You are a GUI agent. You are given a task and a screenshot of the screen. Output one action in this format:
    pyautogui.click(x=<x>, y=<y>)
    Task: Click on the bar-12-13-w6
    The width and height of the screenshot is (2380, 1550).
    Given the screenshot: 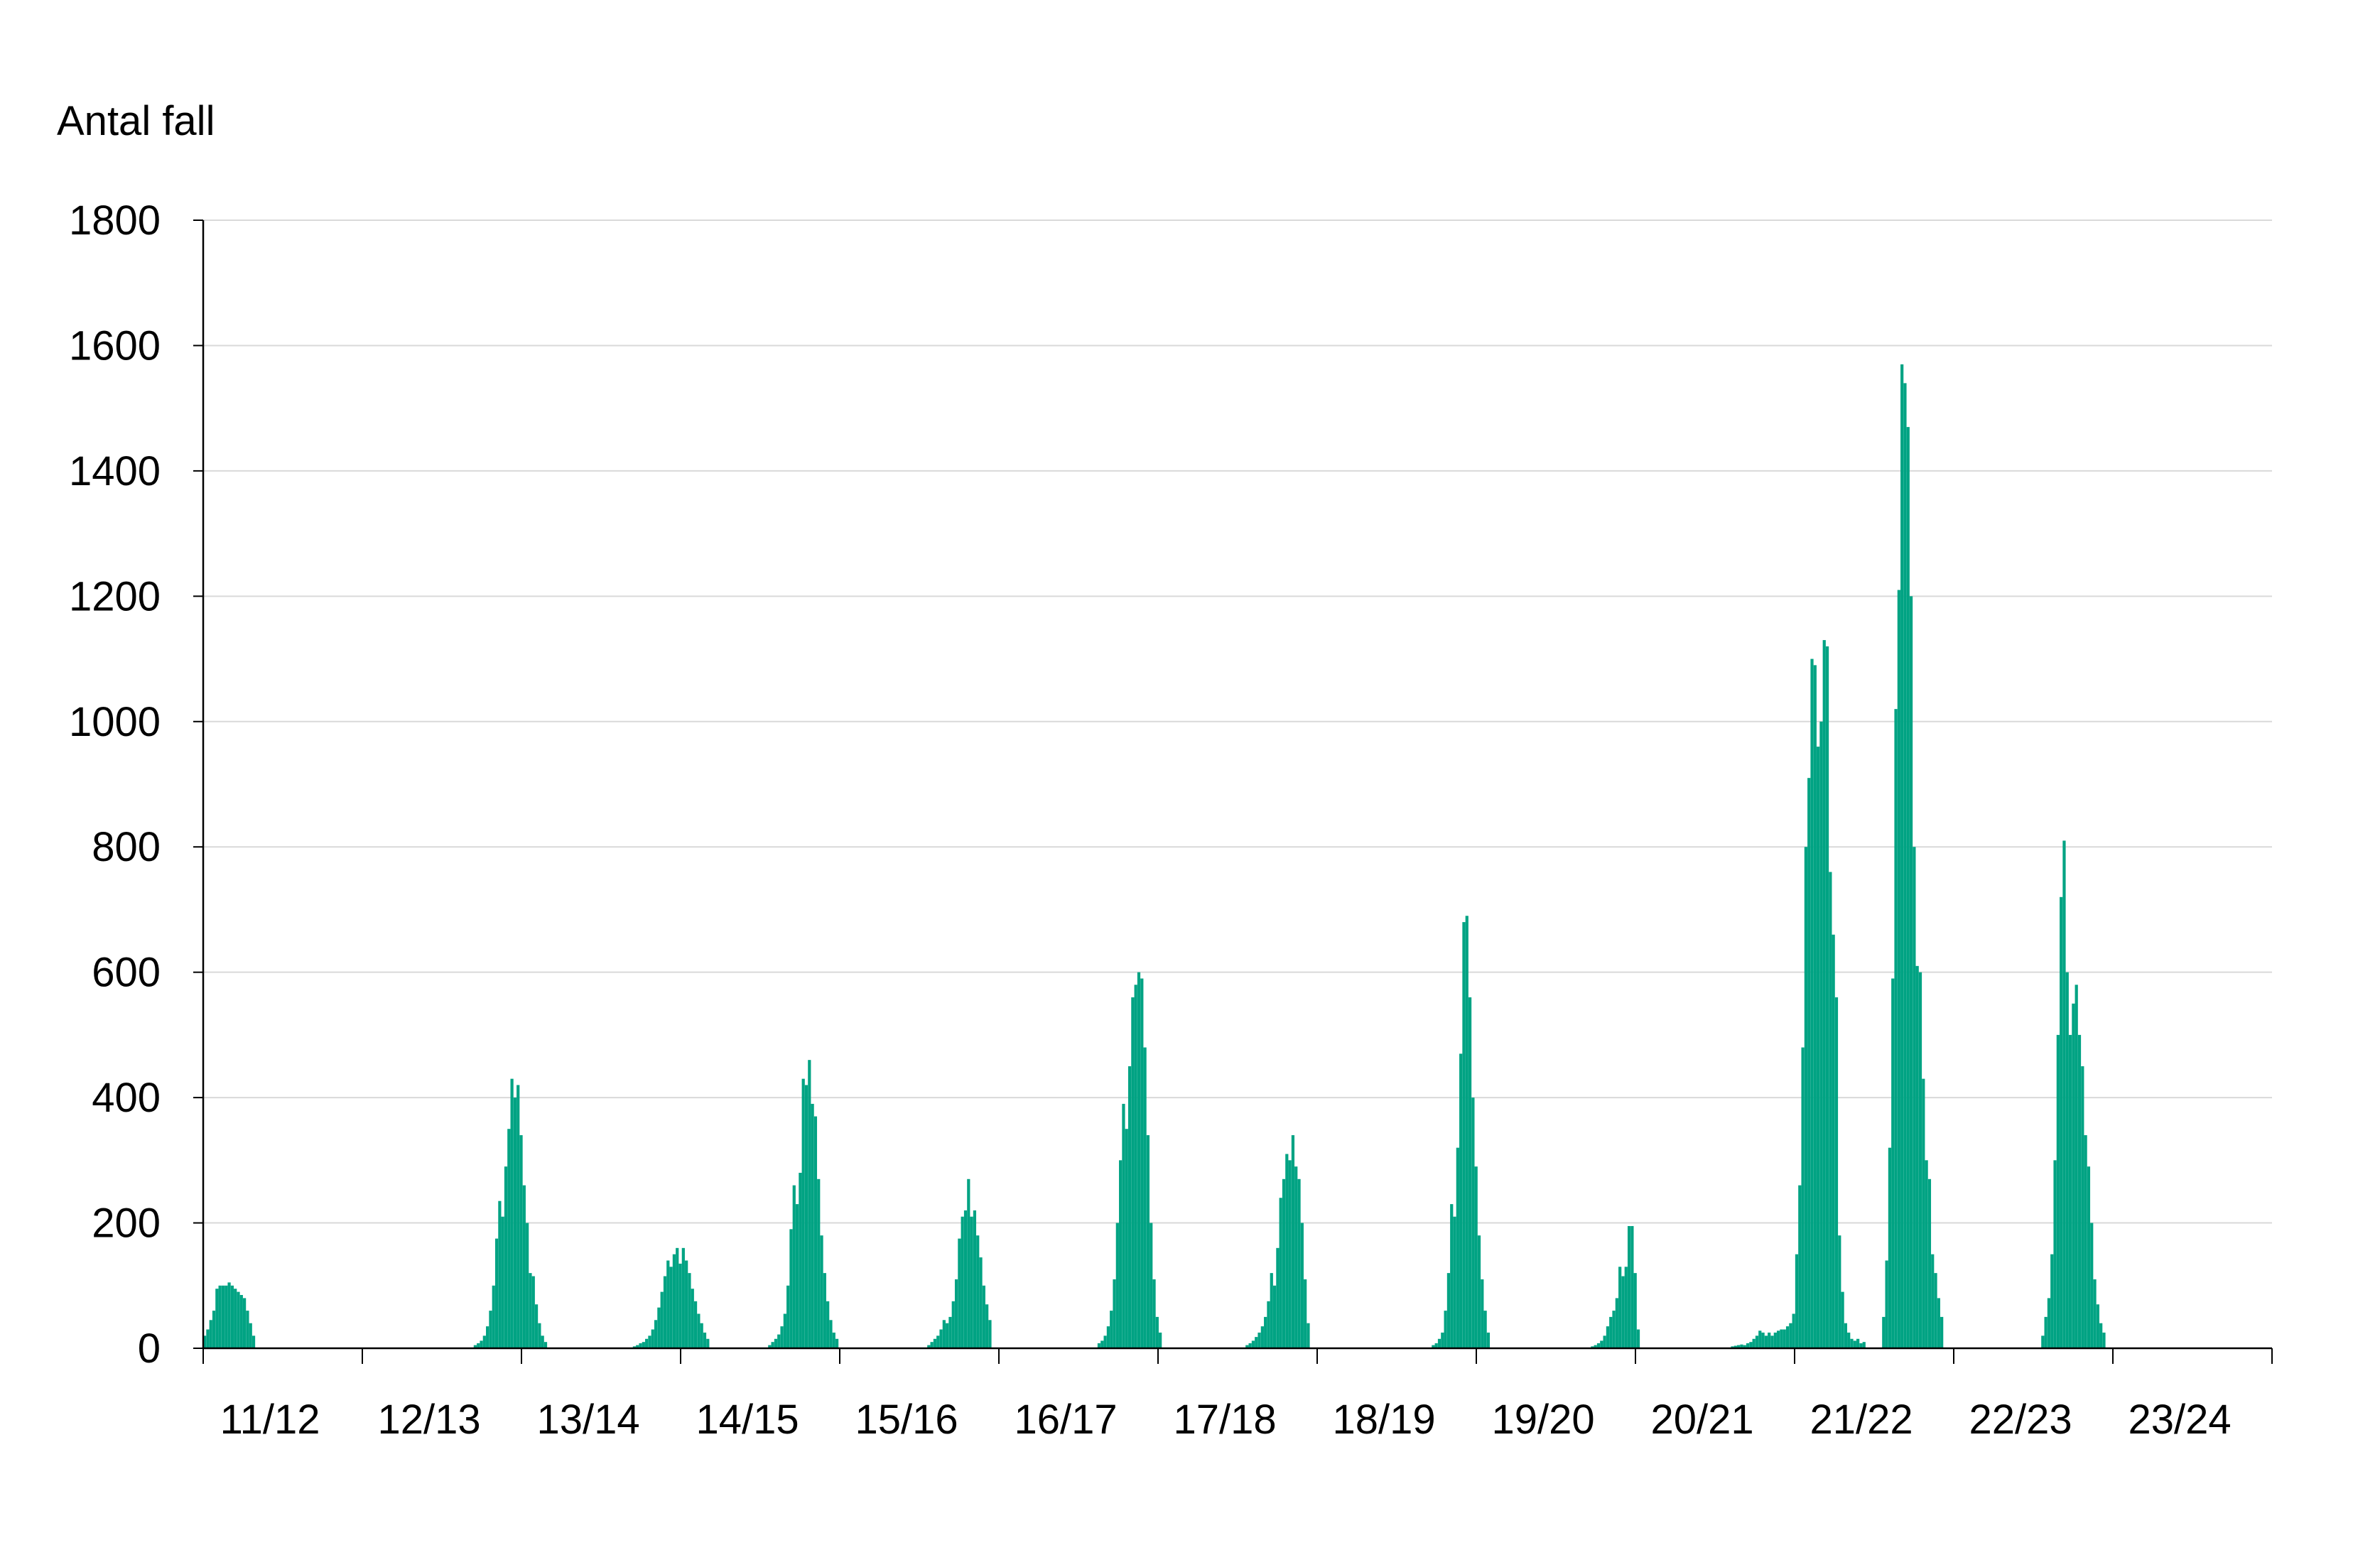 What is the action you would take?
    pyautogui.click(x=494, y=1316)
    